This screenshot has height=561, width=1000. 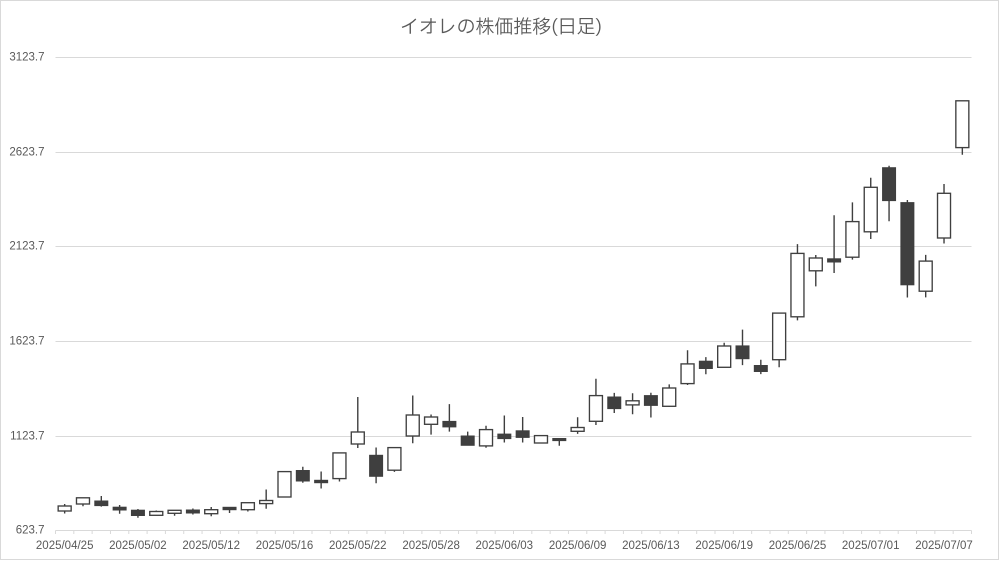 I want to click on svg-text: 2025/05/16, so click(x=285, y=546).